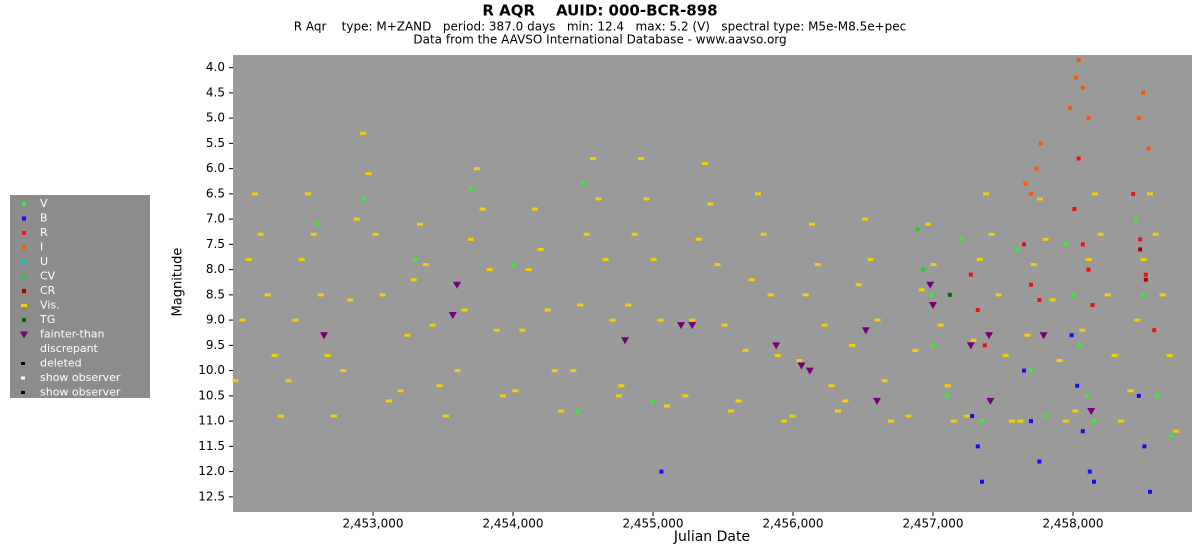 Image resolution: width=1200 pixels, height=553 pixels. Describe the element at coordinates (215, 219) in the screenshot. I see `y-tick-label: 7.0` at that location.